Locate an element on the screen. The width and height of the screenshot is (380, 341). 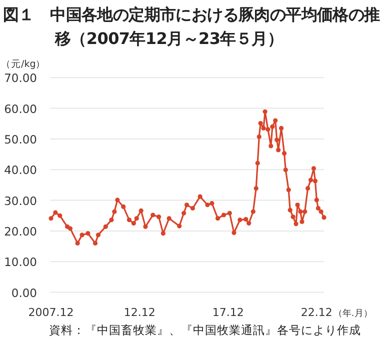
x-tick-label: 22.12 is located at coordinates (316, 312).